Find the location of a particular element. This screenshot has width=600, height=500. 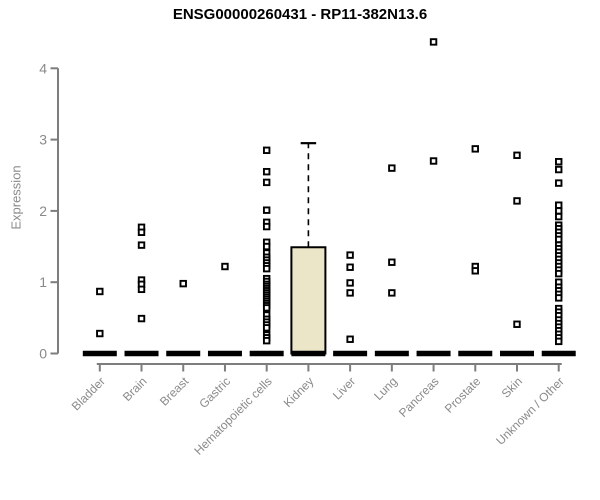

x-tick-label: Brain is located at coordinates (135, 389).